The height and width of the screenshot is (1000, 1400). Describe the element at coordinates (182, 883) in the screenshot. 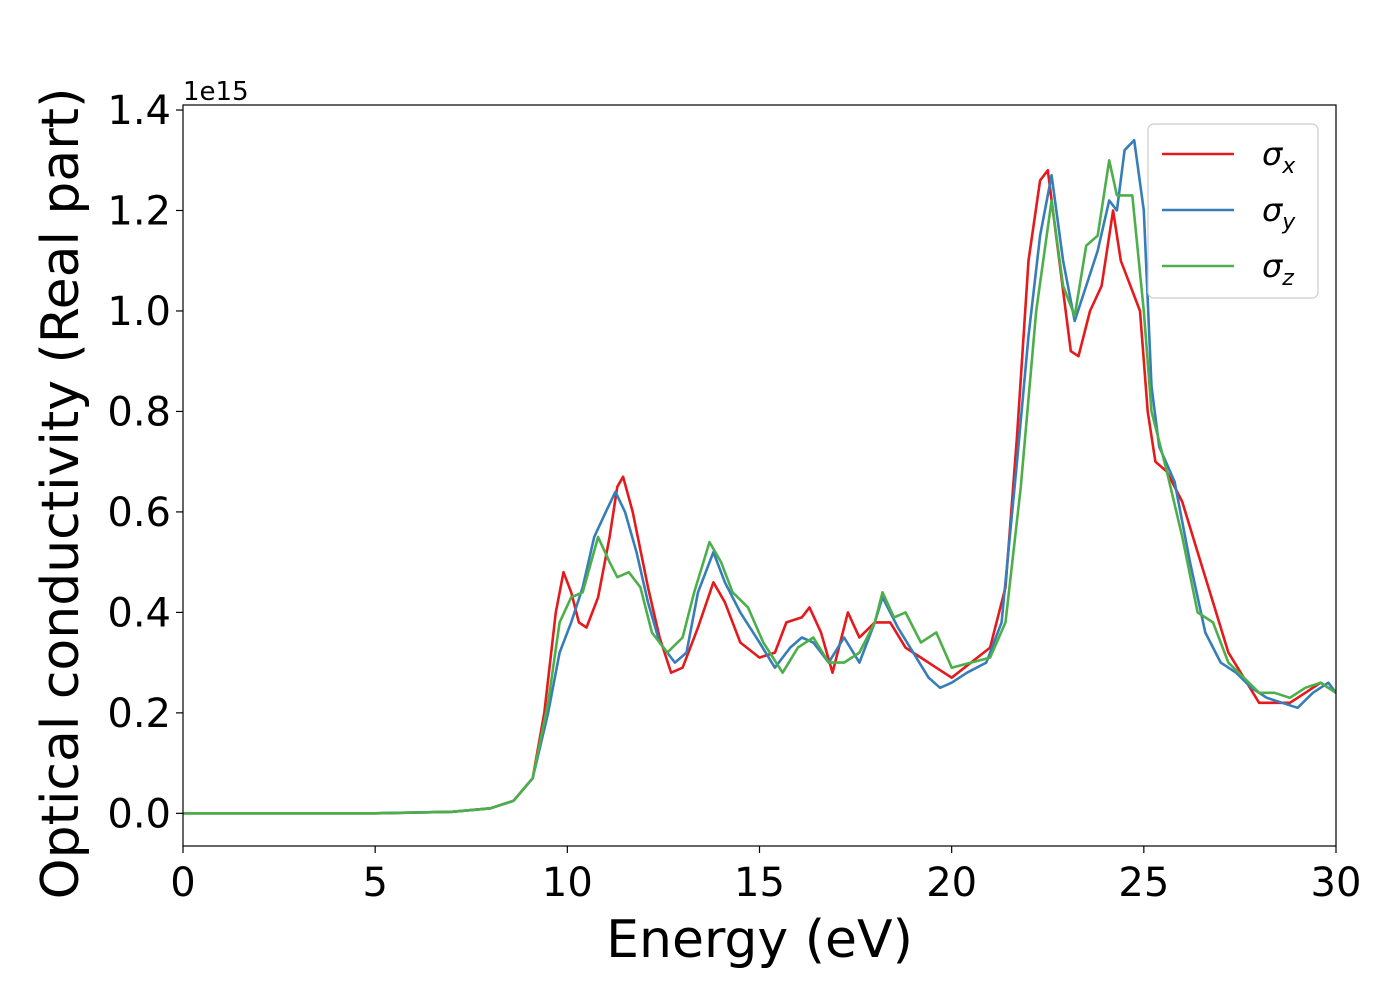

I see `x-tick-label: 0` at that location.